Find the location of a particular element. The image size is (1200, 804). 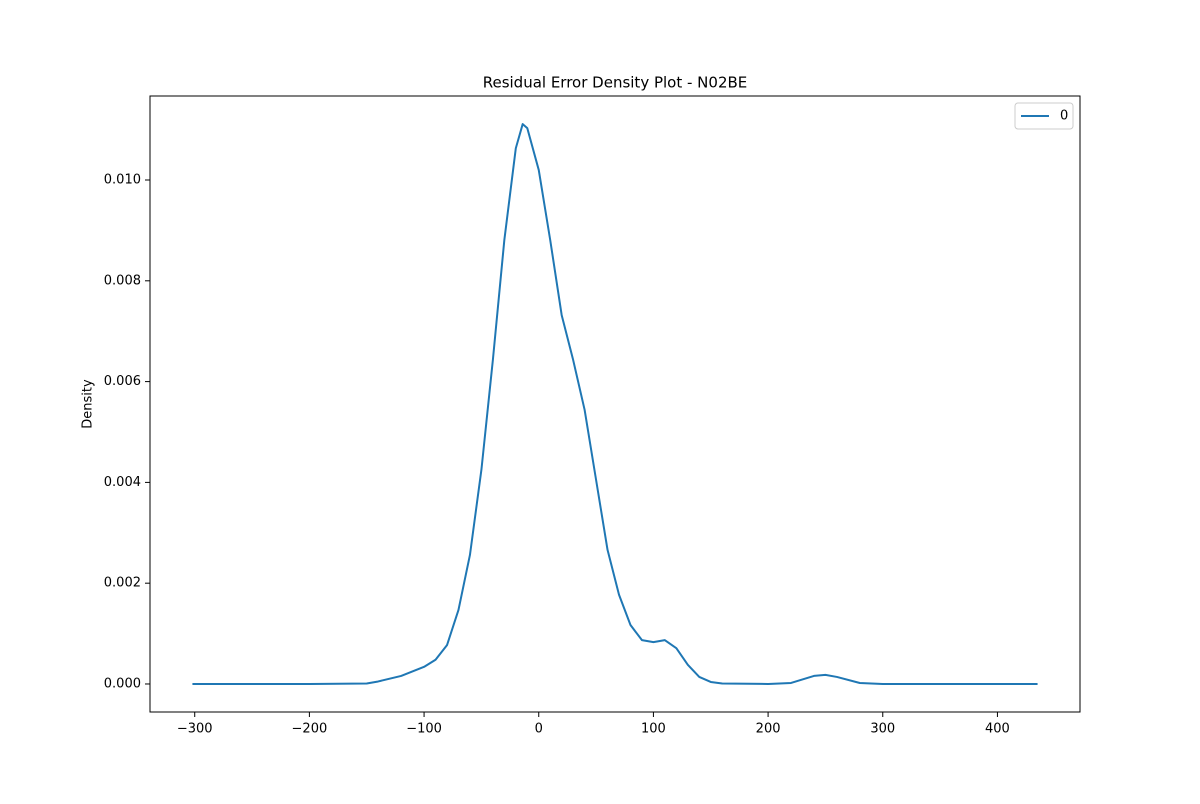

y-tick-label: 0.010 is located at coordinates (122, 180).